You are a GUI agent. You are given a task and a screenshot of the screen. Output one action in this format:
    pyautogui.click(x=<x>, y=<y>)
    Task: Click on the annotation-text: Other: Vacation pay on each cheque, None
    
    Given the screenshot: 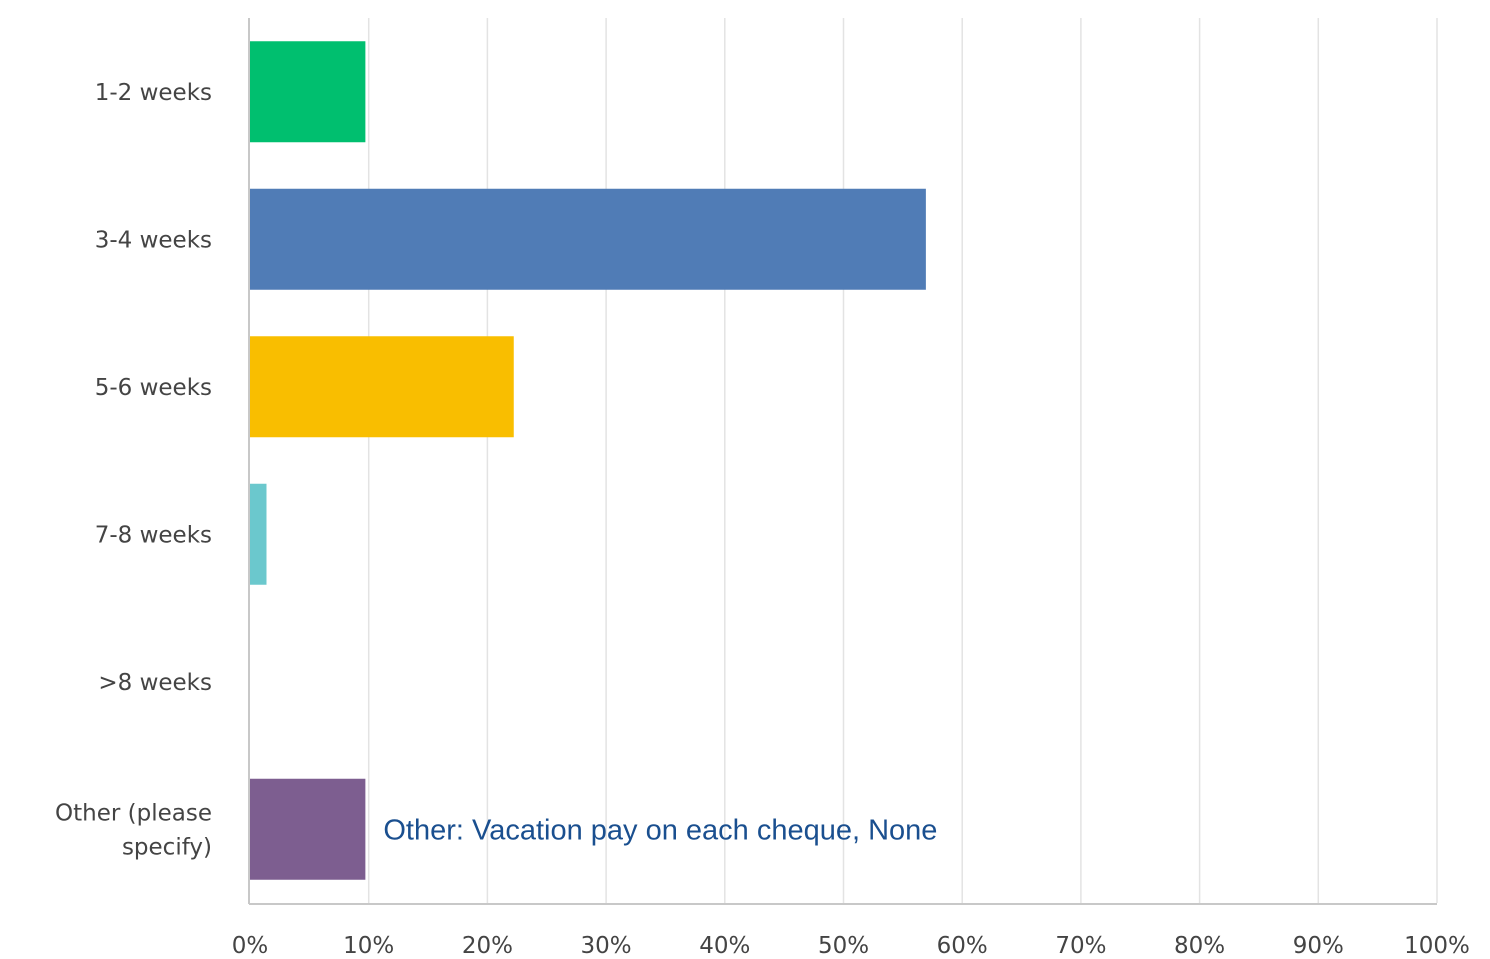 What is the action you would take?
    pyautogui.click(x=660, y=830)
    